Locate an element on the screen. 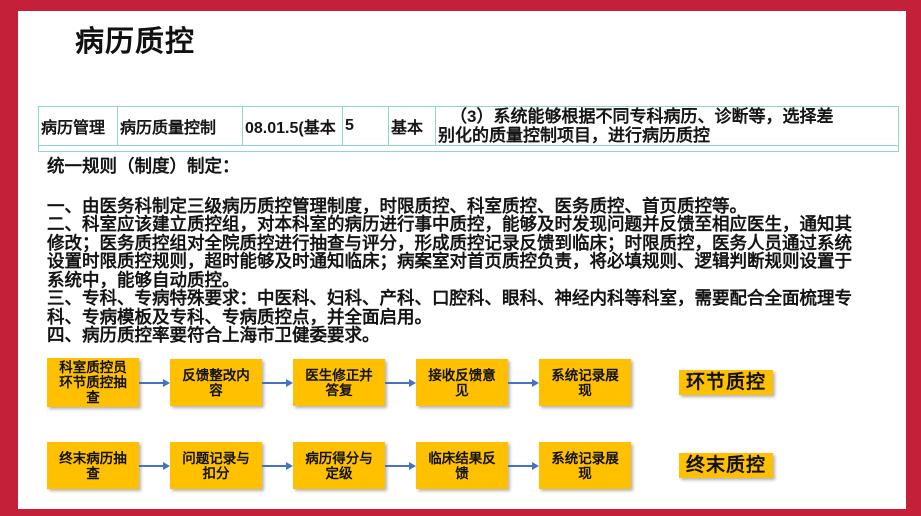  flow-step: 终末病历抽查 is located at coordinates (93, 465).